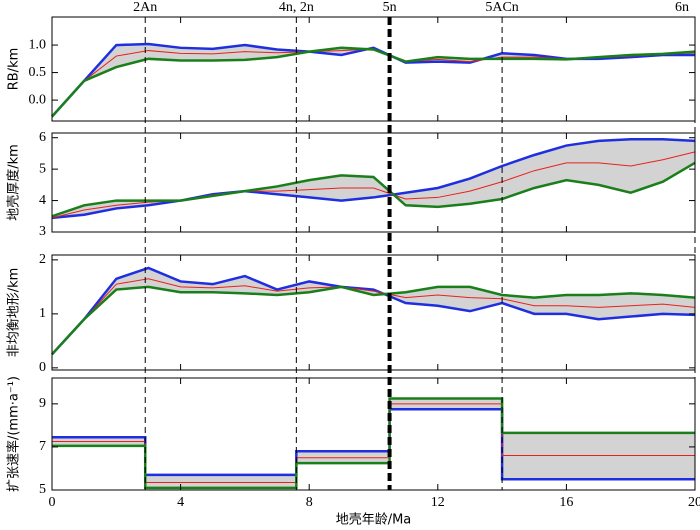 The image size is (700, 530). Describe the element at coordinates (374, 520) in the screenshot. I see `x-axis-label: 地壳年龄/Ma` at that location.